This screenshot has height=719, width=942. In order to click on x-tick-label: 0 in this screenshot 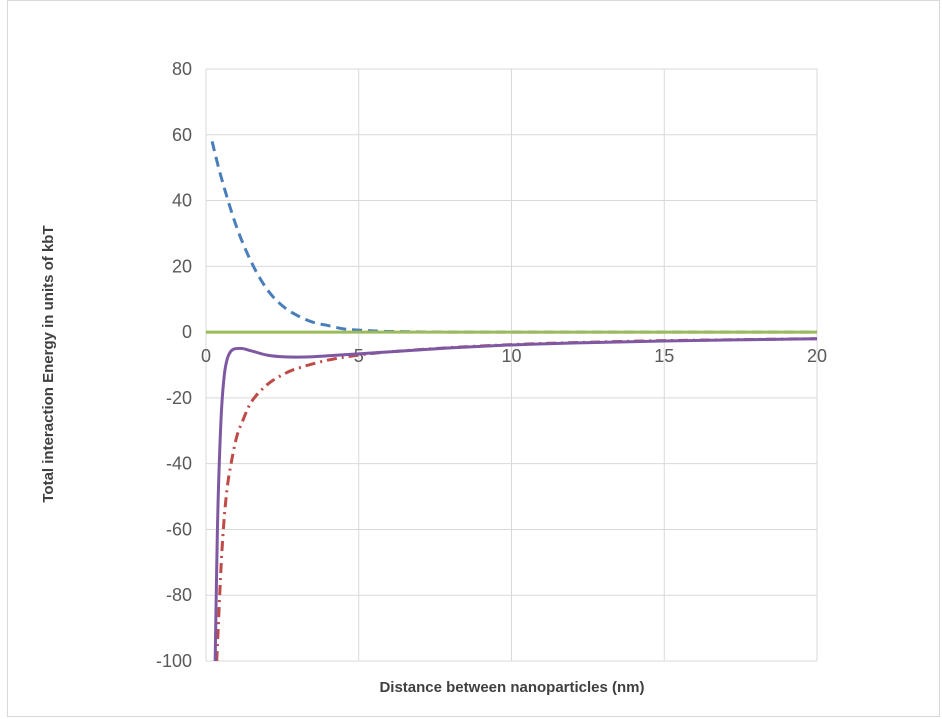, I will do `click(206, 356)`.